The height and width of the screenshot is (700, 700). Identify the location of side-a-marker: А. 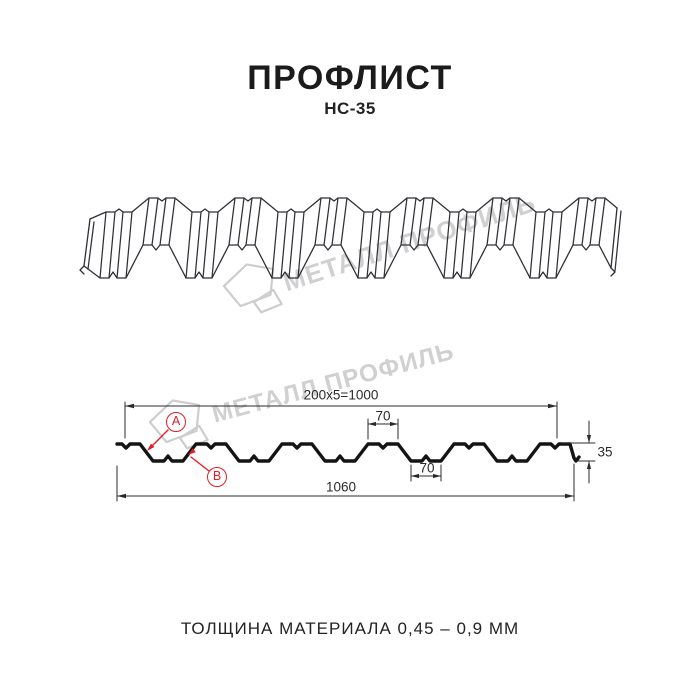
(176, 422).